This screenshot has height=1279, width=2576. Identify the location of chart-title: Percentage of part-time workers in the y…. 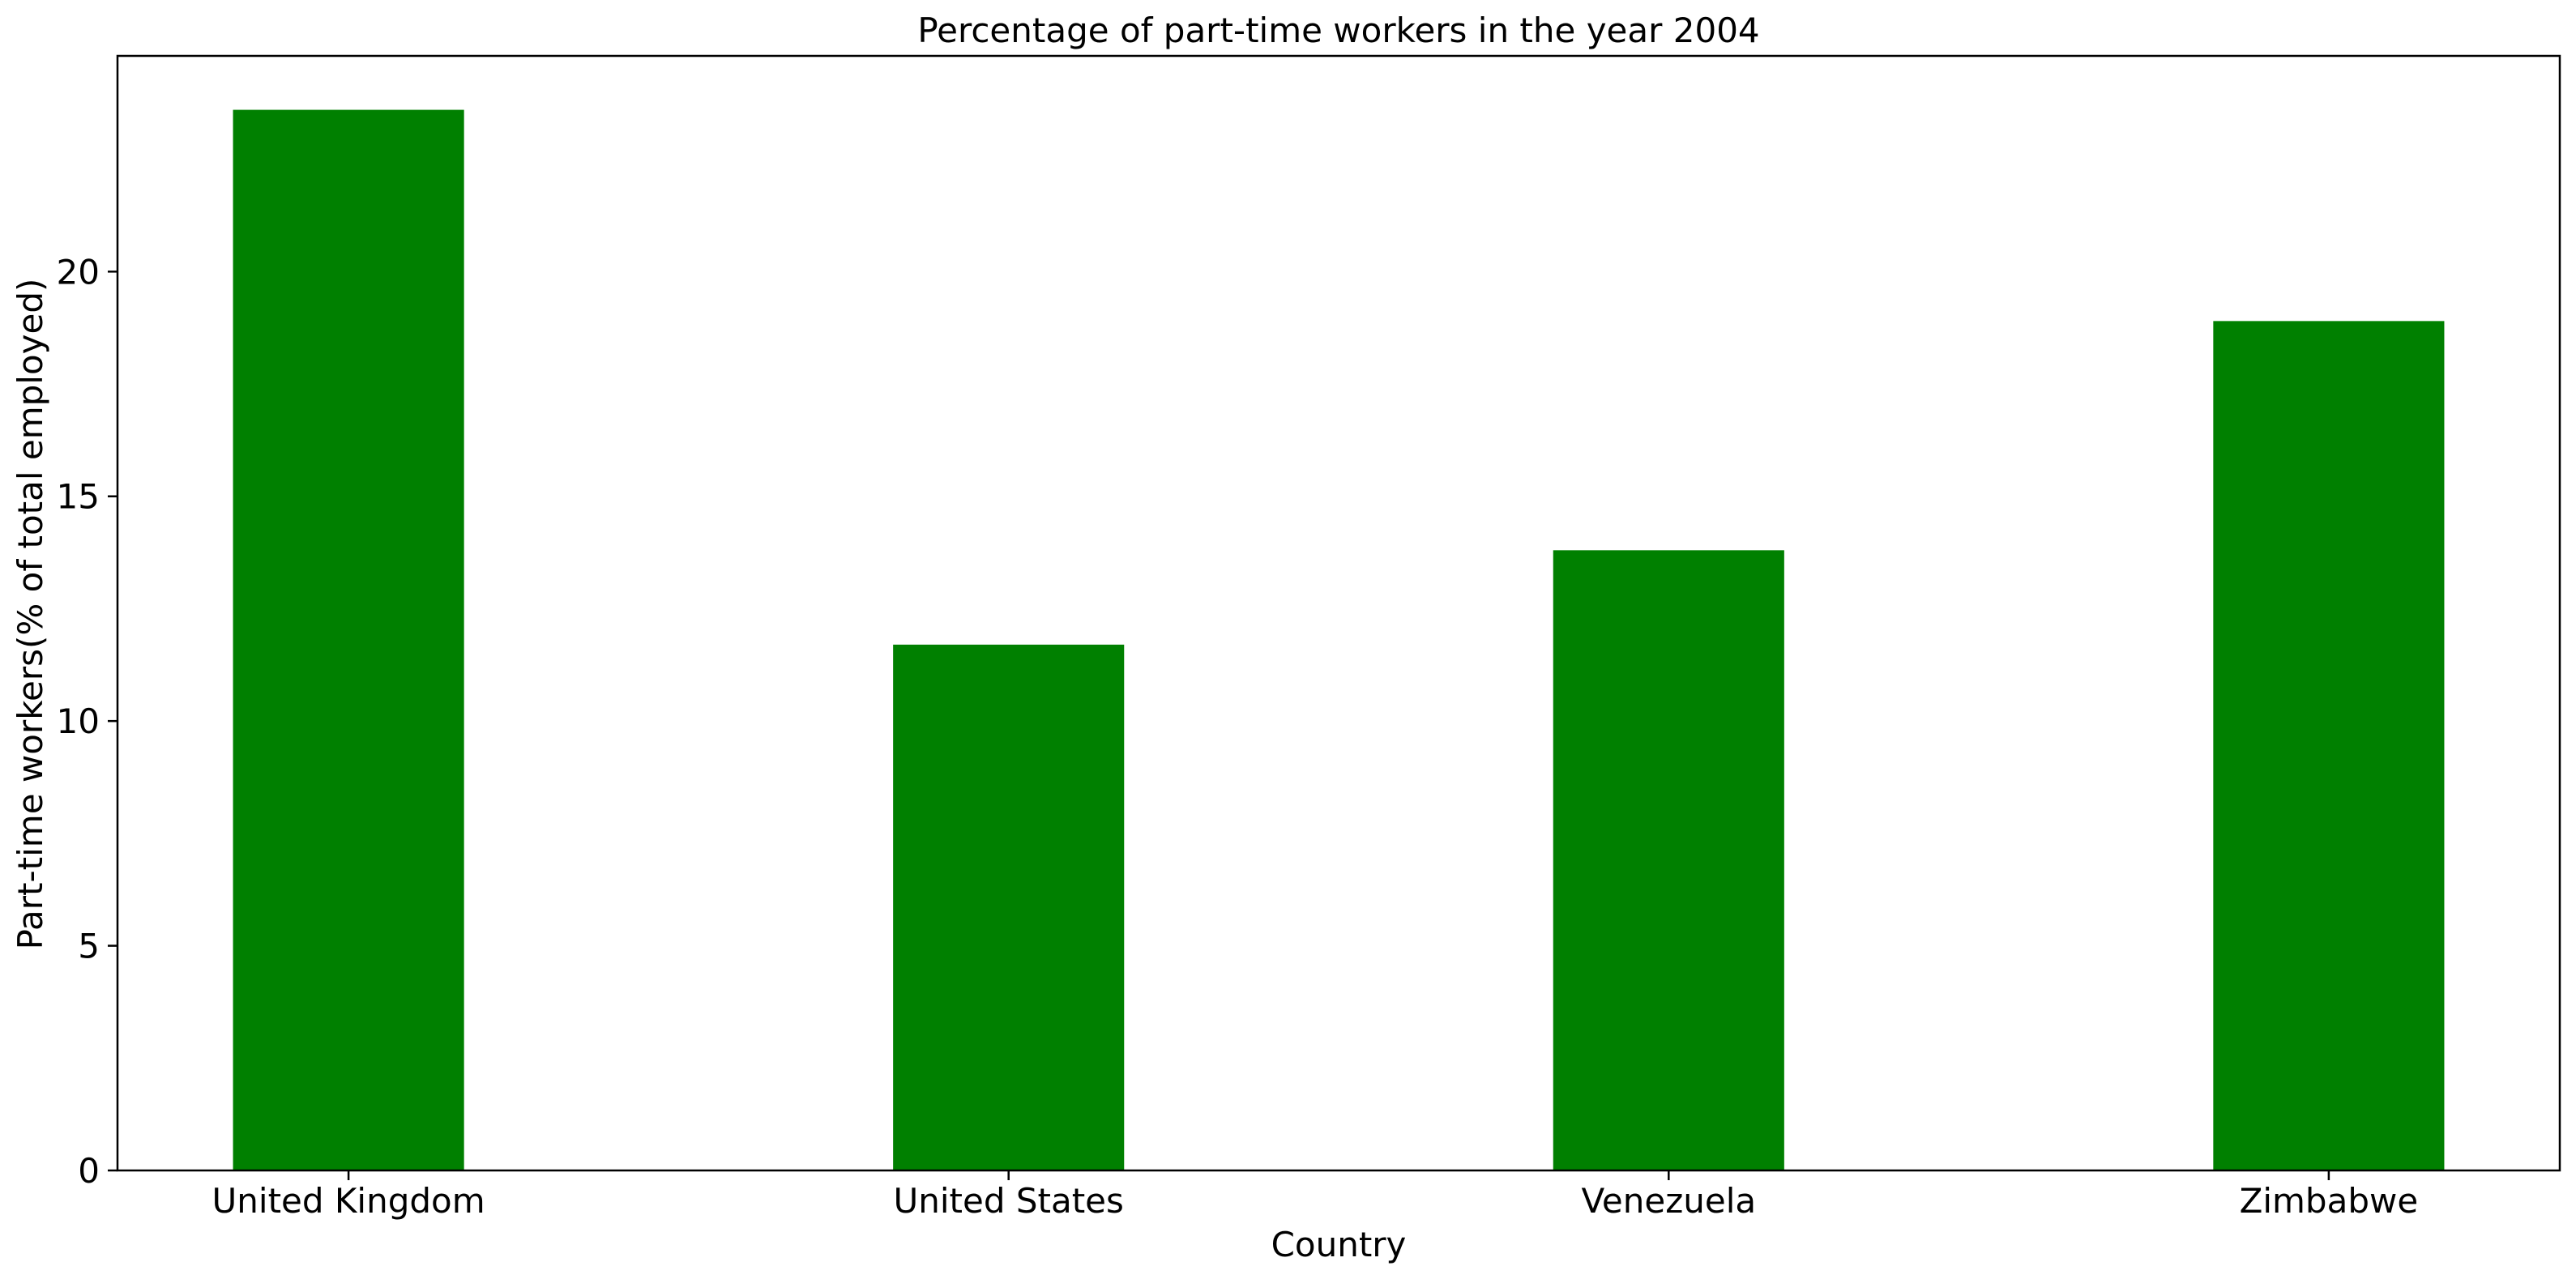
(1338, 30).